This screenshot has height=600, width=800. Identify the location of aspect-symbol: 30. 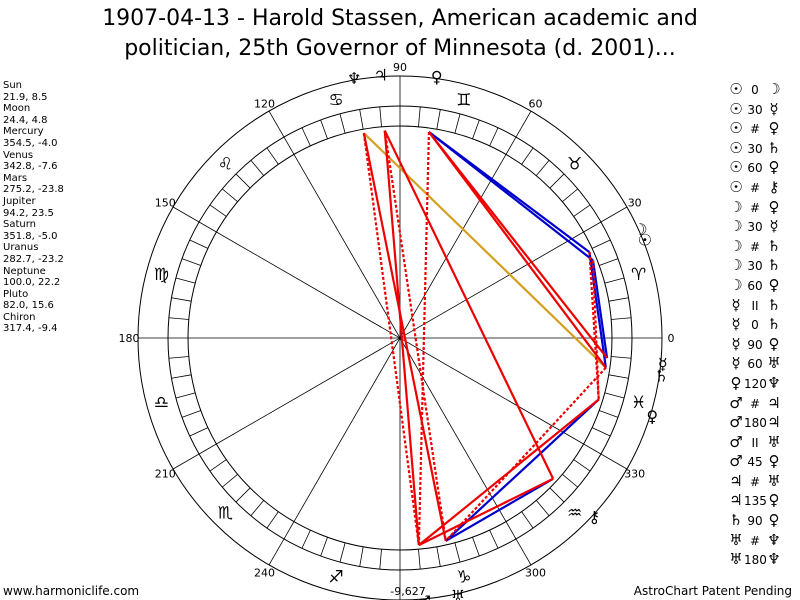
(755, 266).